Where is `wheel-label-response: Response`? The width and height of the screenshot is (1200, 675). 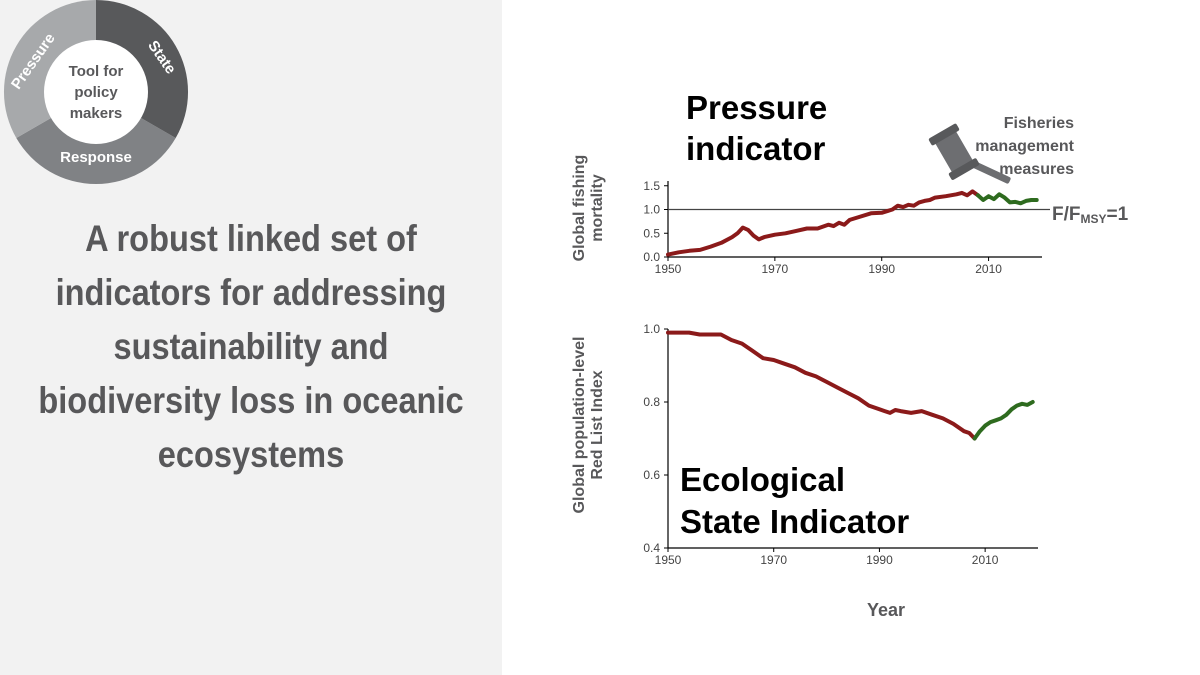
wheel-label-response: Response is located at coordinates (96, 157).